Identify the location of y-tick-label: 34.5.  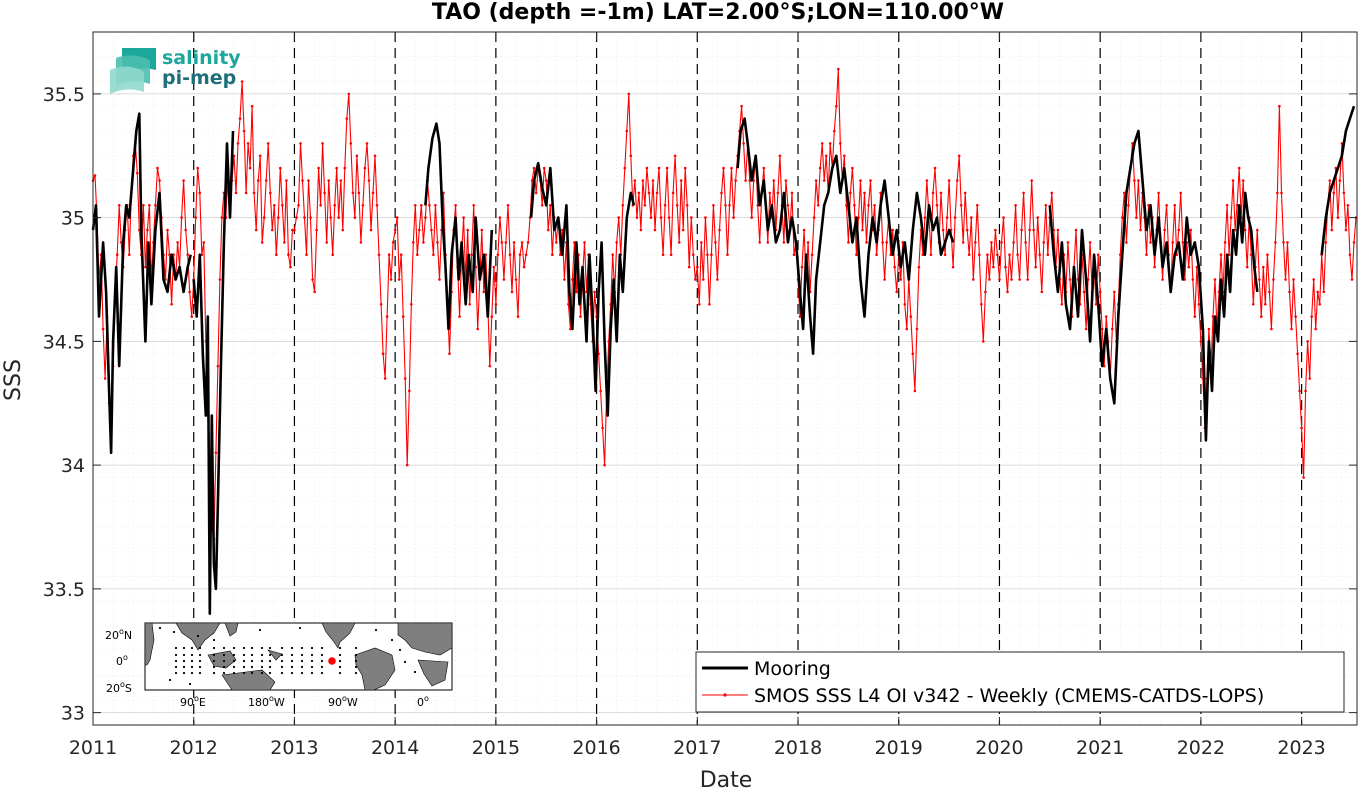
(64, 342).